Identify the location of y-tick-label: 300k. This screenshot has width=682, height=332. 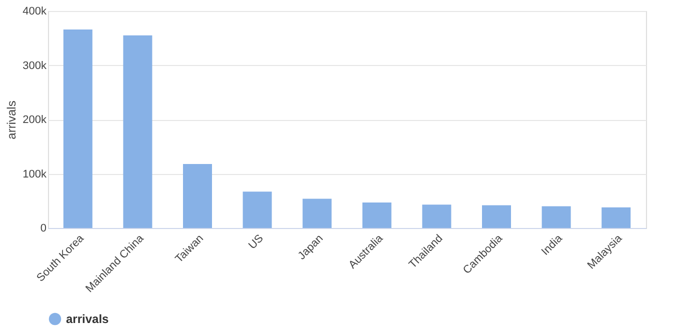
(34, 66).